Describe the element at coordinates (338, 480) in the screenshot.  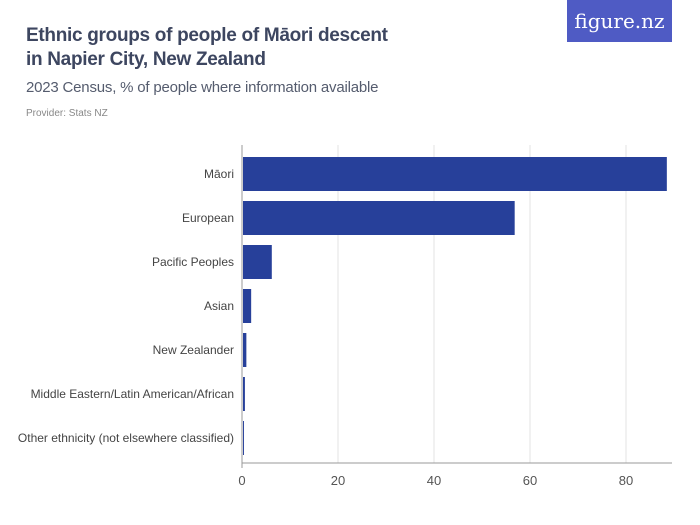
I see `x-tick-label: 20` at that location.